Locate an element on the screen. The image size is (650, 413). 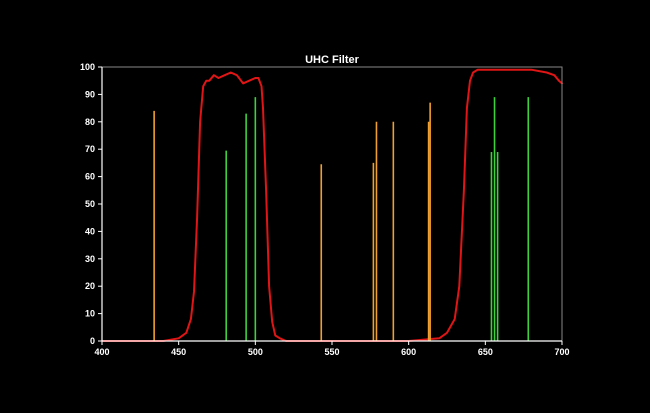
y-tick-label: 50 is located at coordinates (90, 204).